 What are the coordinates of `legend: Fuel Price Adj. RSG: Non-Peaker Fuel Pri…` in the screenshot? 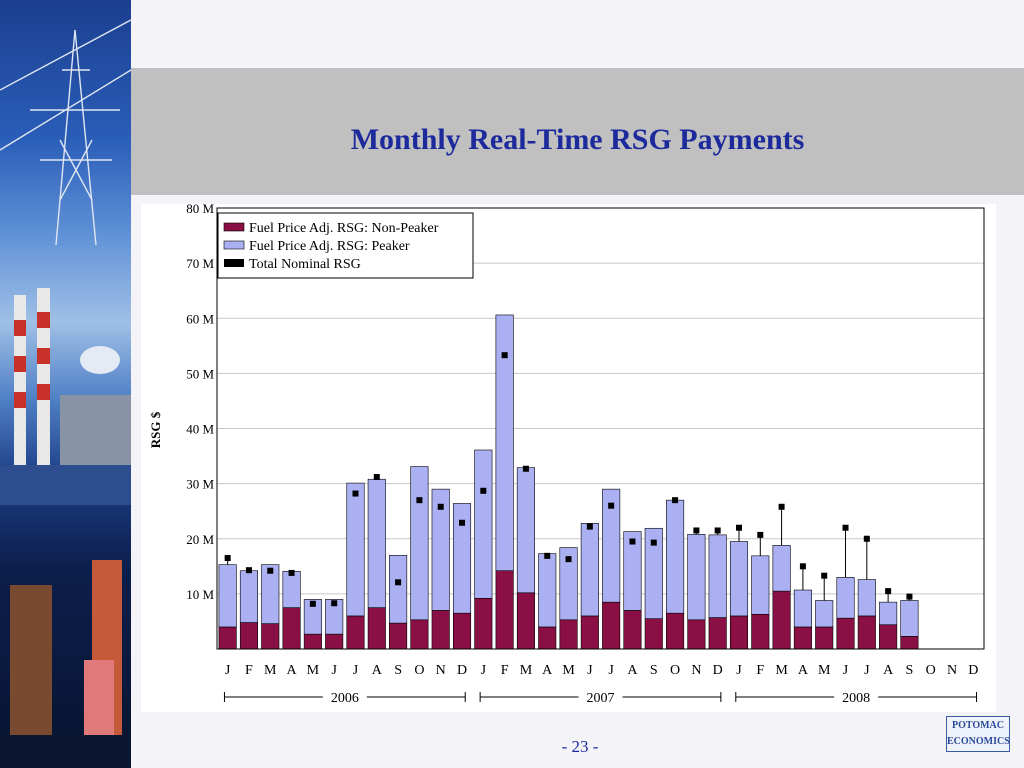 It's located at (345, 245).